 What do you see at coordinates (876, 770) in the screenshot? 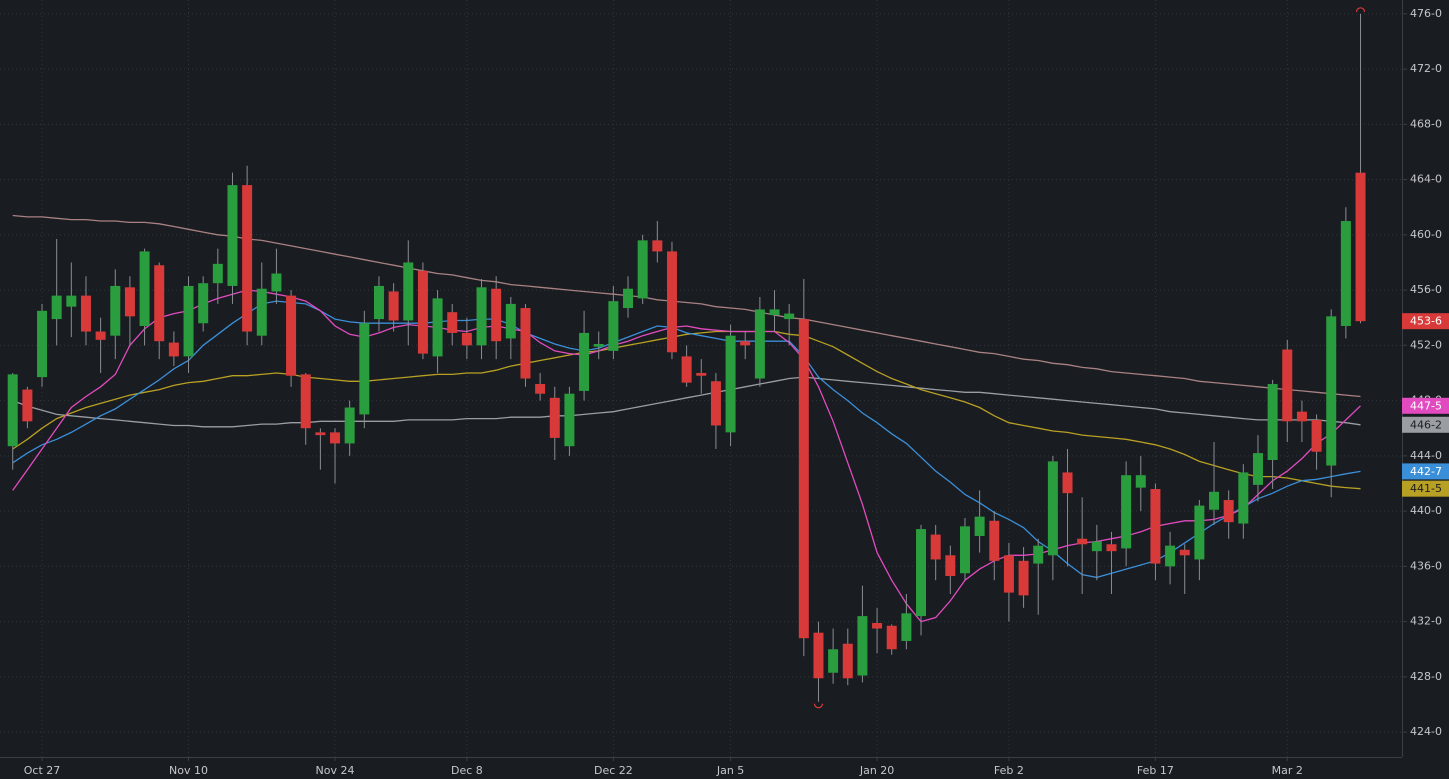
I see `x-tick-label: Jan 20` at bounding box center [876, 770].